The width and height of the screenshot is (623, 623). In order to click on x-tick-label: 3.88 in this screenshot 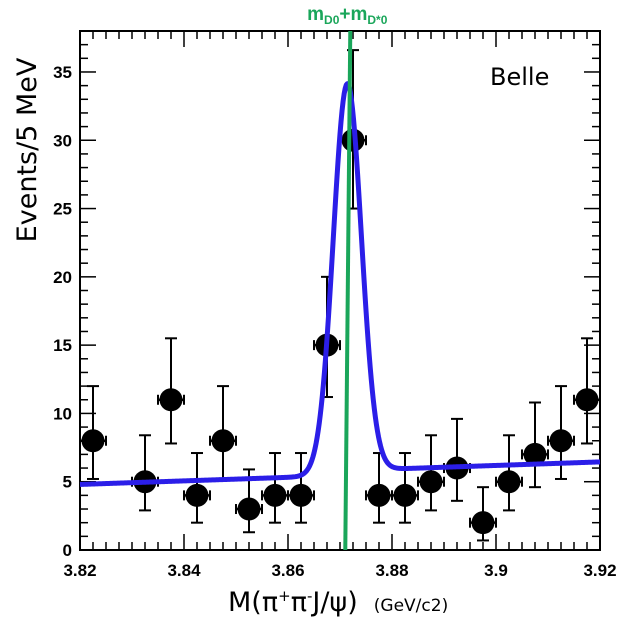, I will do `click(391, 570)`.